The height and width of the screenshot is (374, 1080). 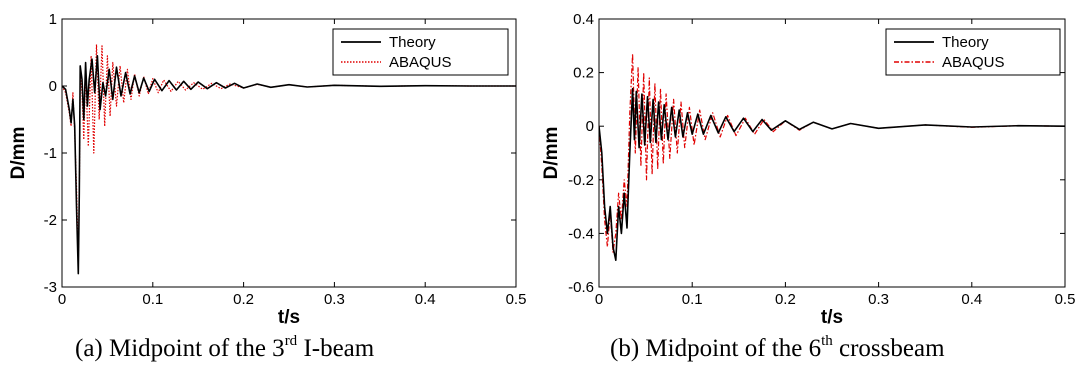 I want to click on caption-a-sup: rd, so click(x=291, y=341).